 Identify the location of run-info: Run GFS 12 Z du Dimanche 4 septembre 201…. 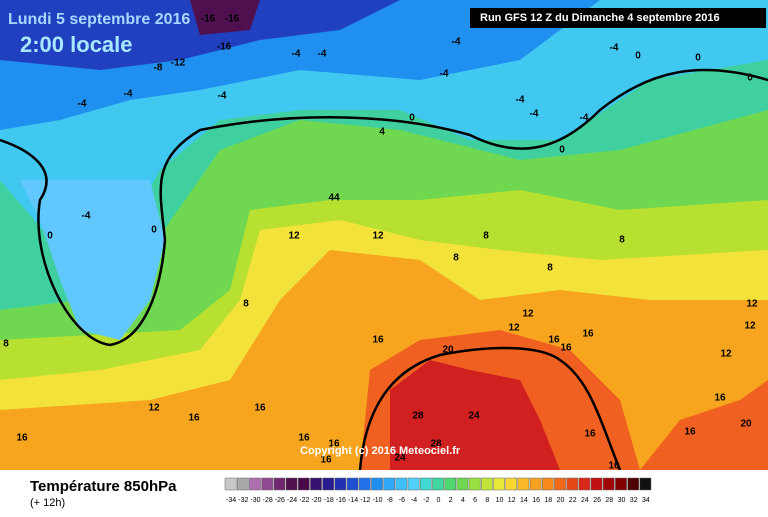
(600, 18).